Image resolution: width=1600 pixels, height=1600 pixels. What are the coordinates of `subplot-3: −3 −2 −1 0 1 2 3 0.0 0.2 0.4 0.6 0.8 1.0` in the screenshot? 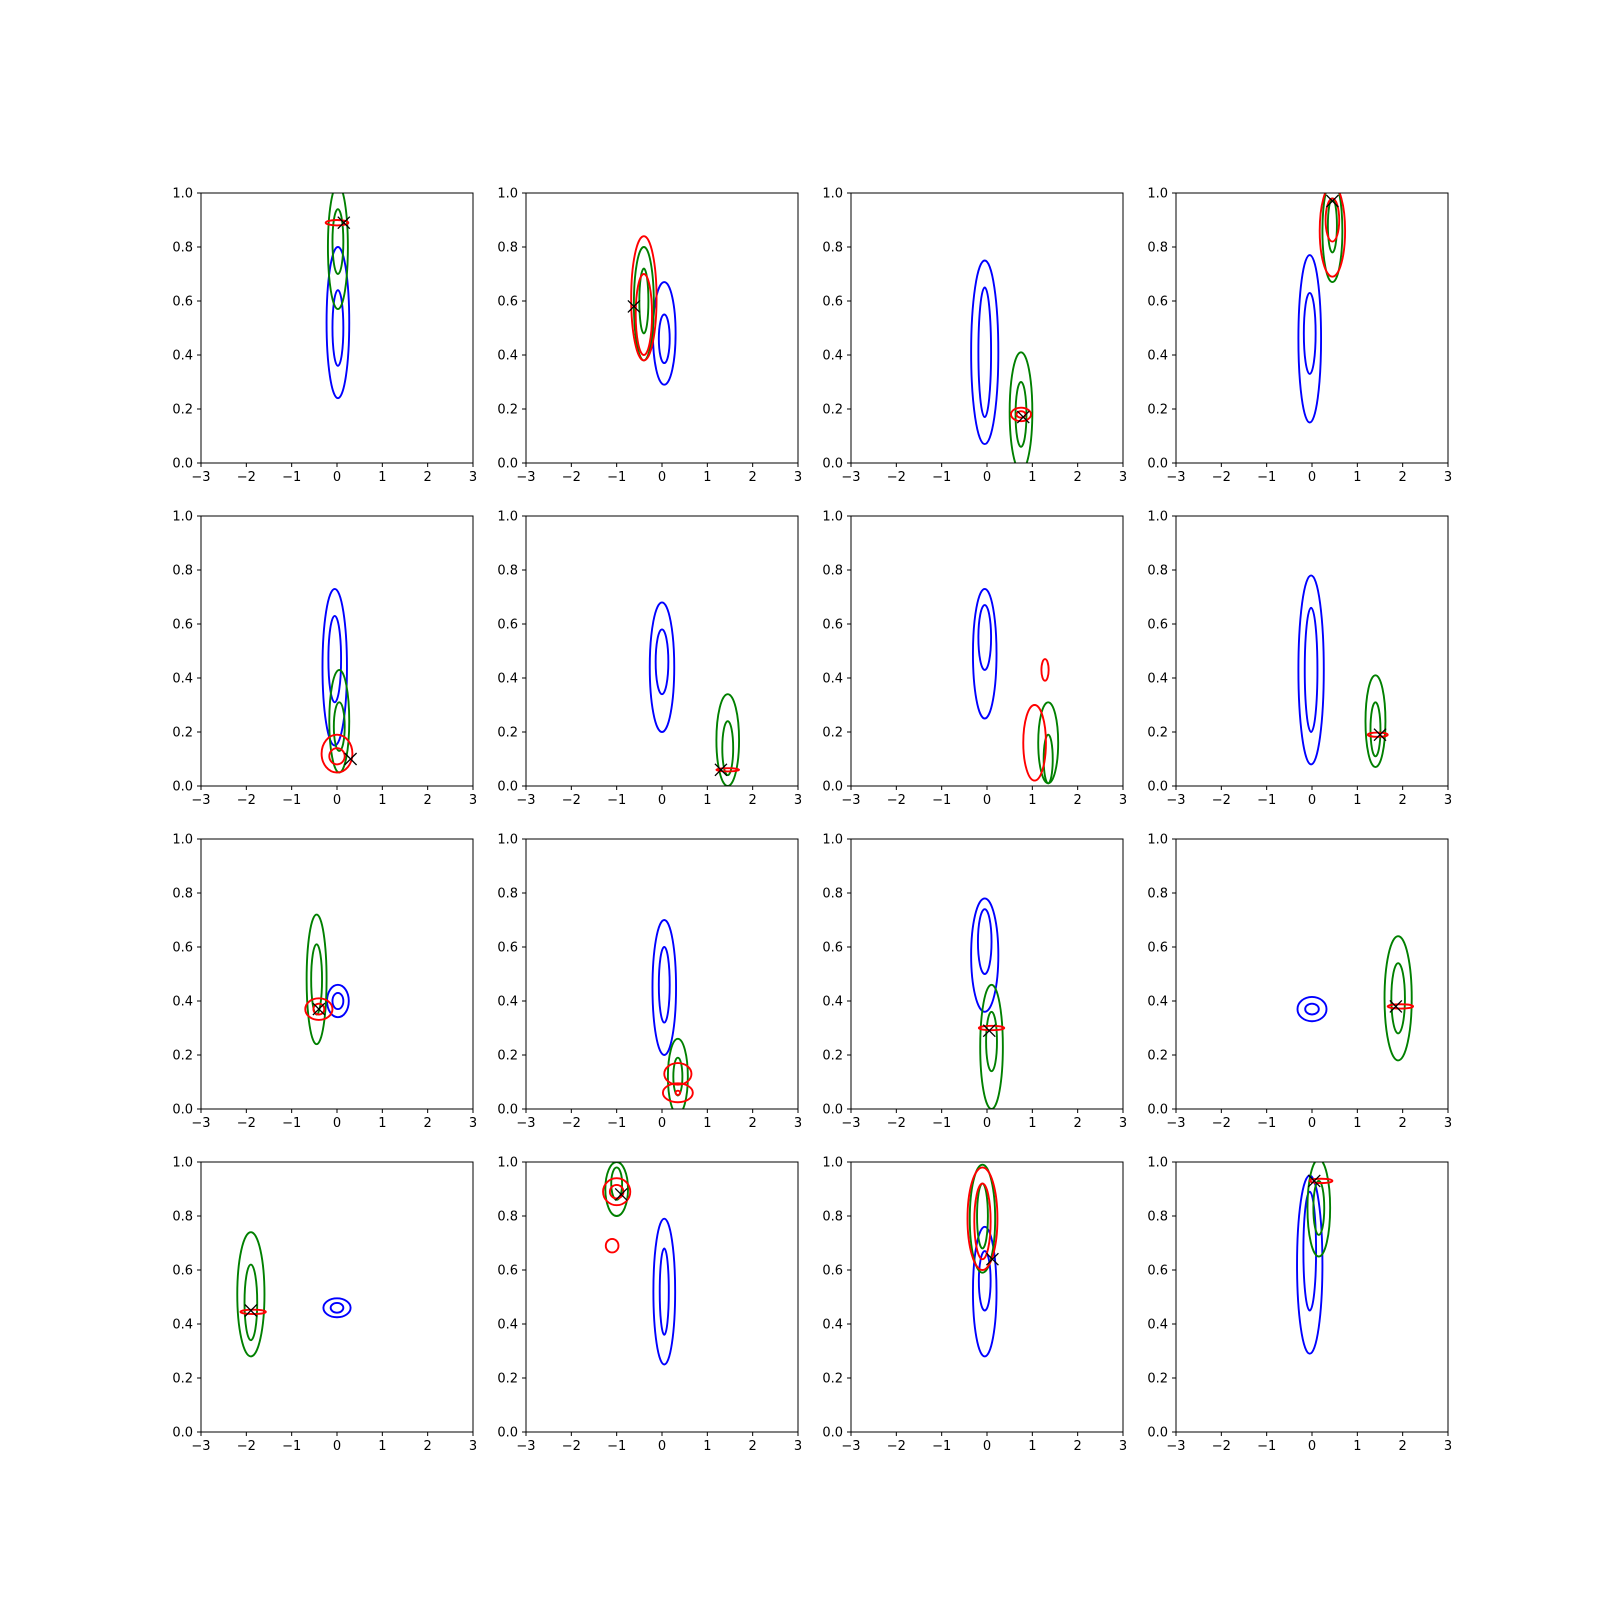 It's located at (974, 336).